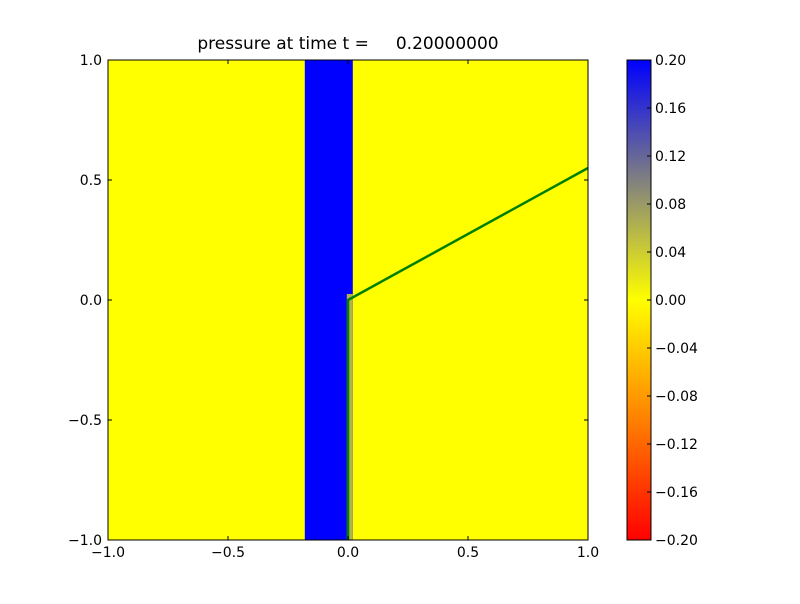 This screenshot has height=604, width=800. What do you see at coordinates (91, 181) in the screenshot?
I see `y-tick-label: 0.5` at bounding box center [91, 181].